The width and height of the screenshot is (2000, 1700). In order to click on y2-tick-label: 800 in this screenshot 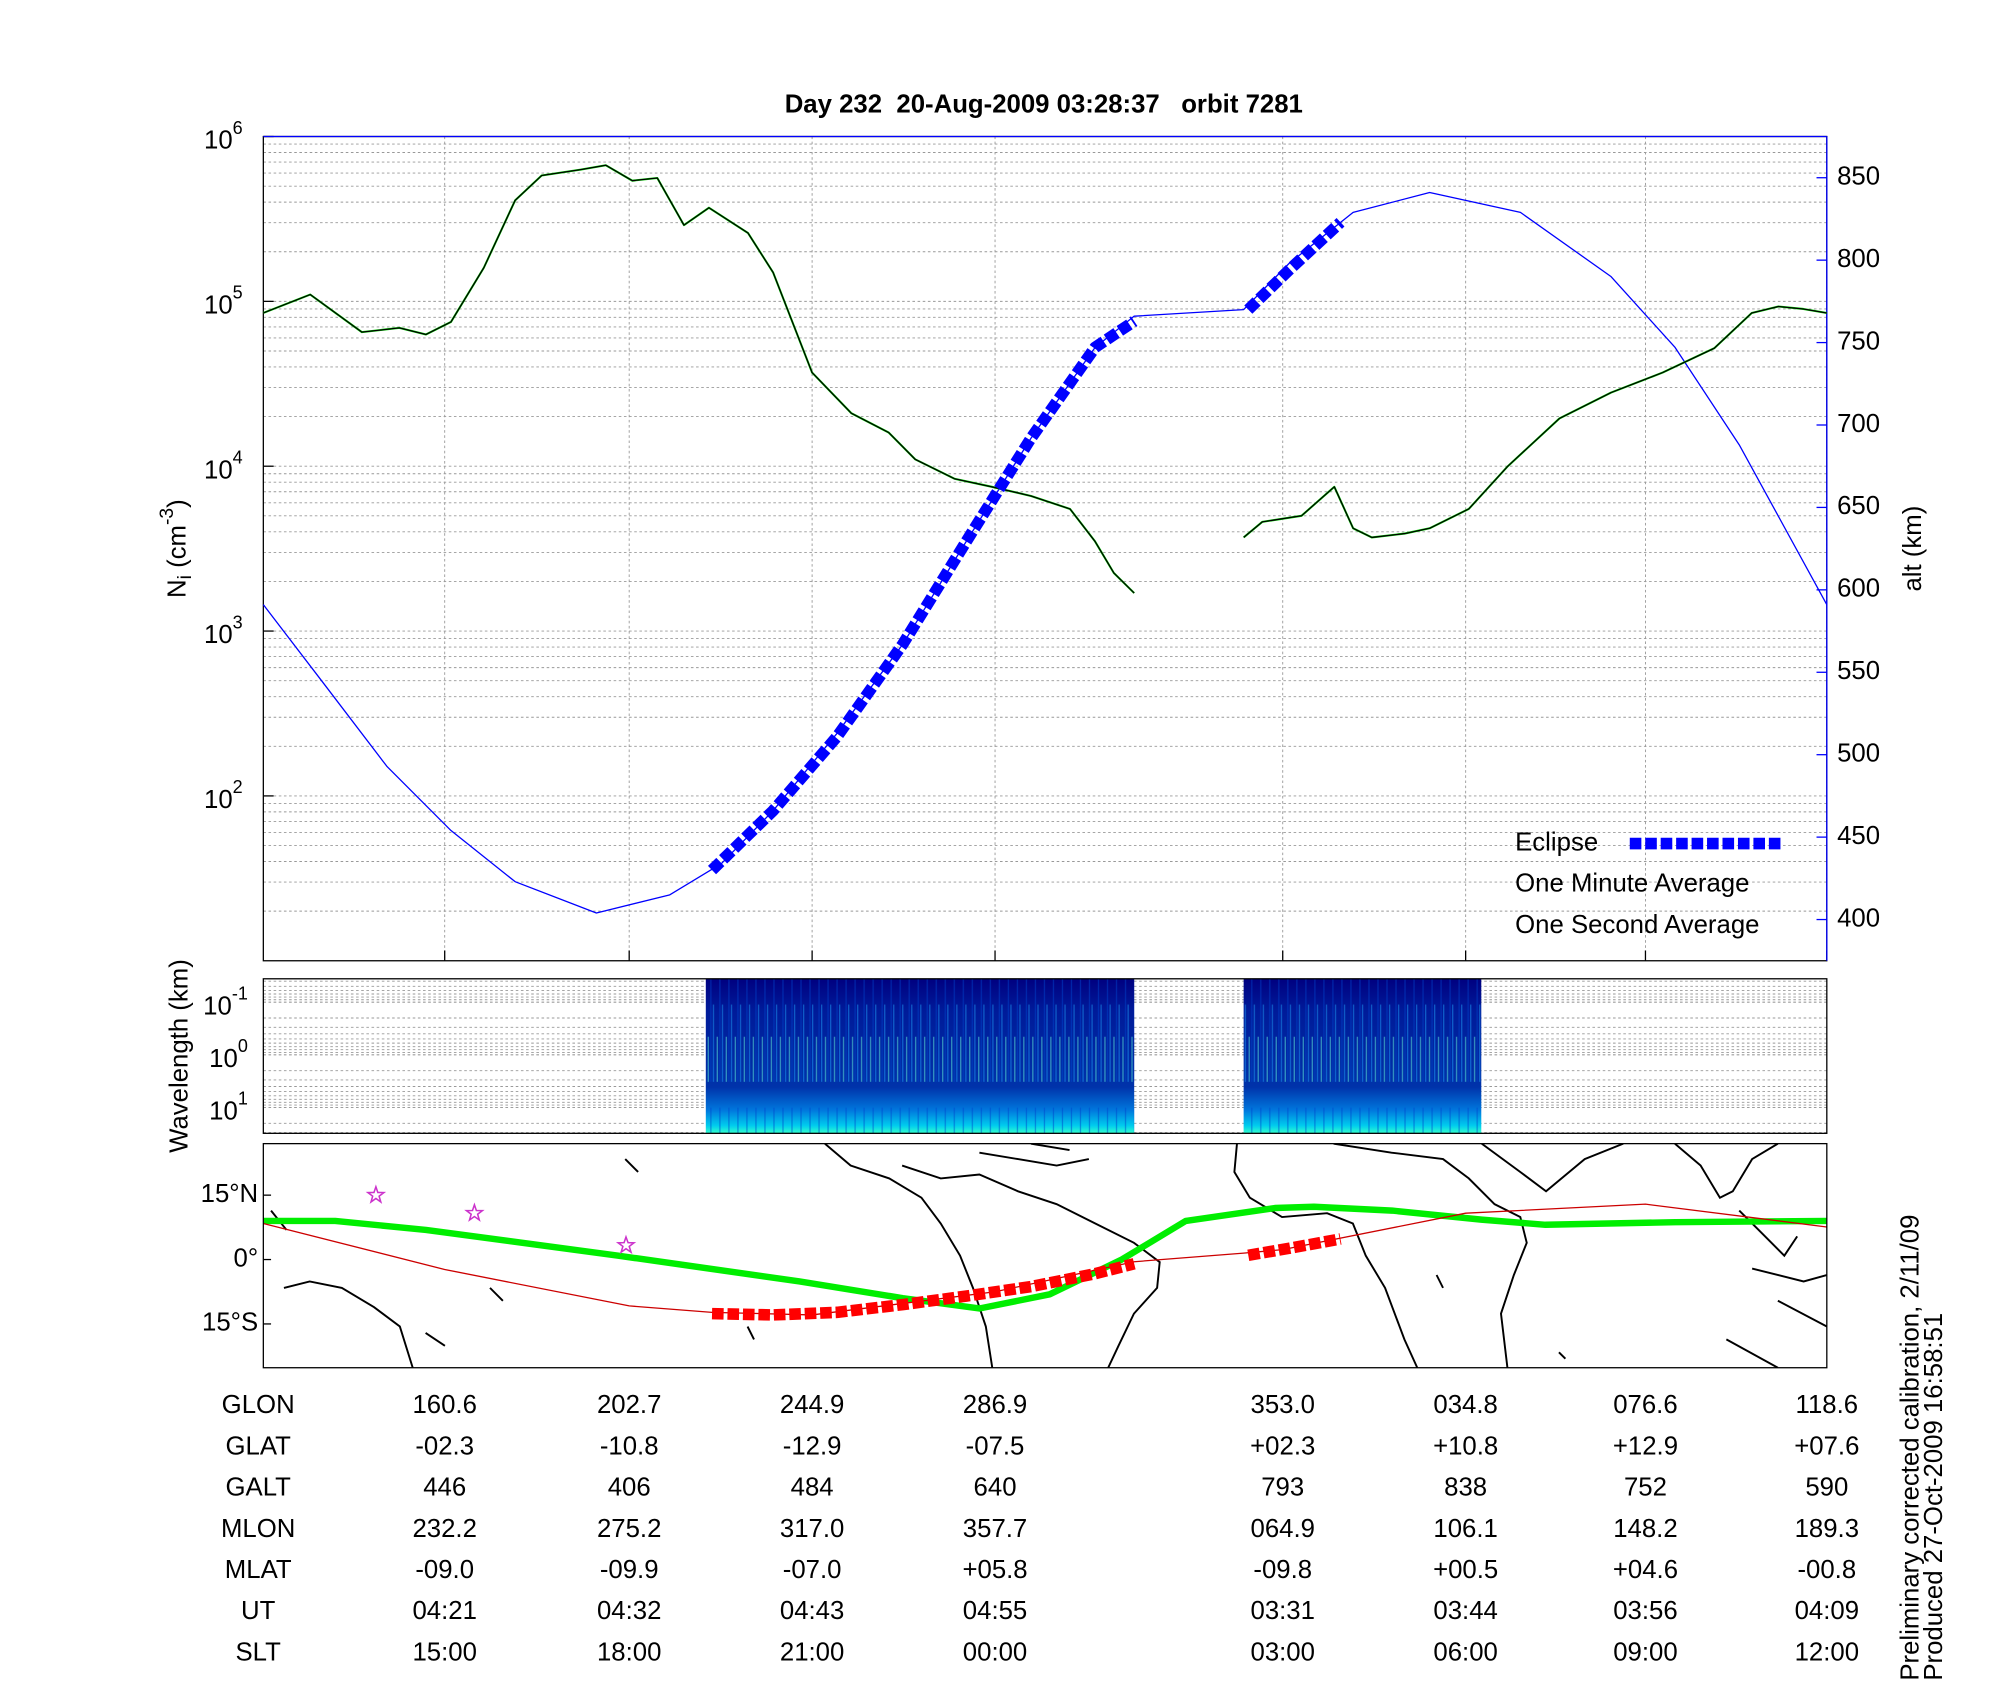, I will do `click(1858, 259)`.